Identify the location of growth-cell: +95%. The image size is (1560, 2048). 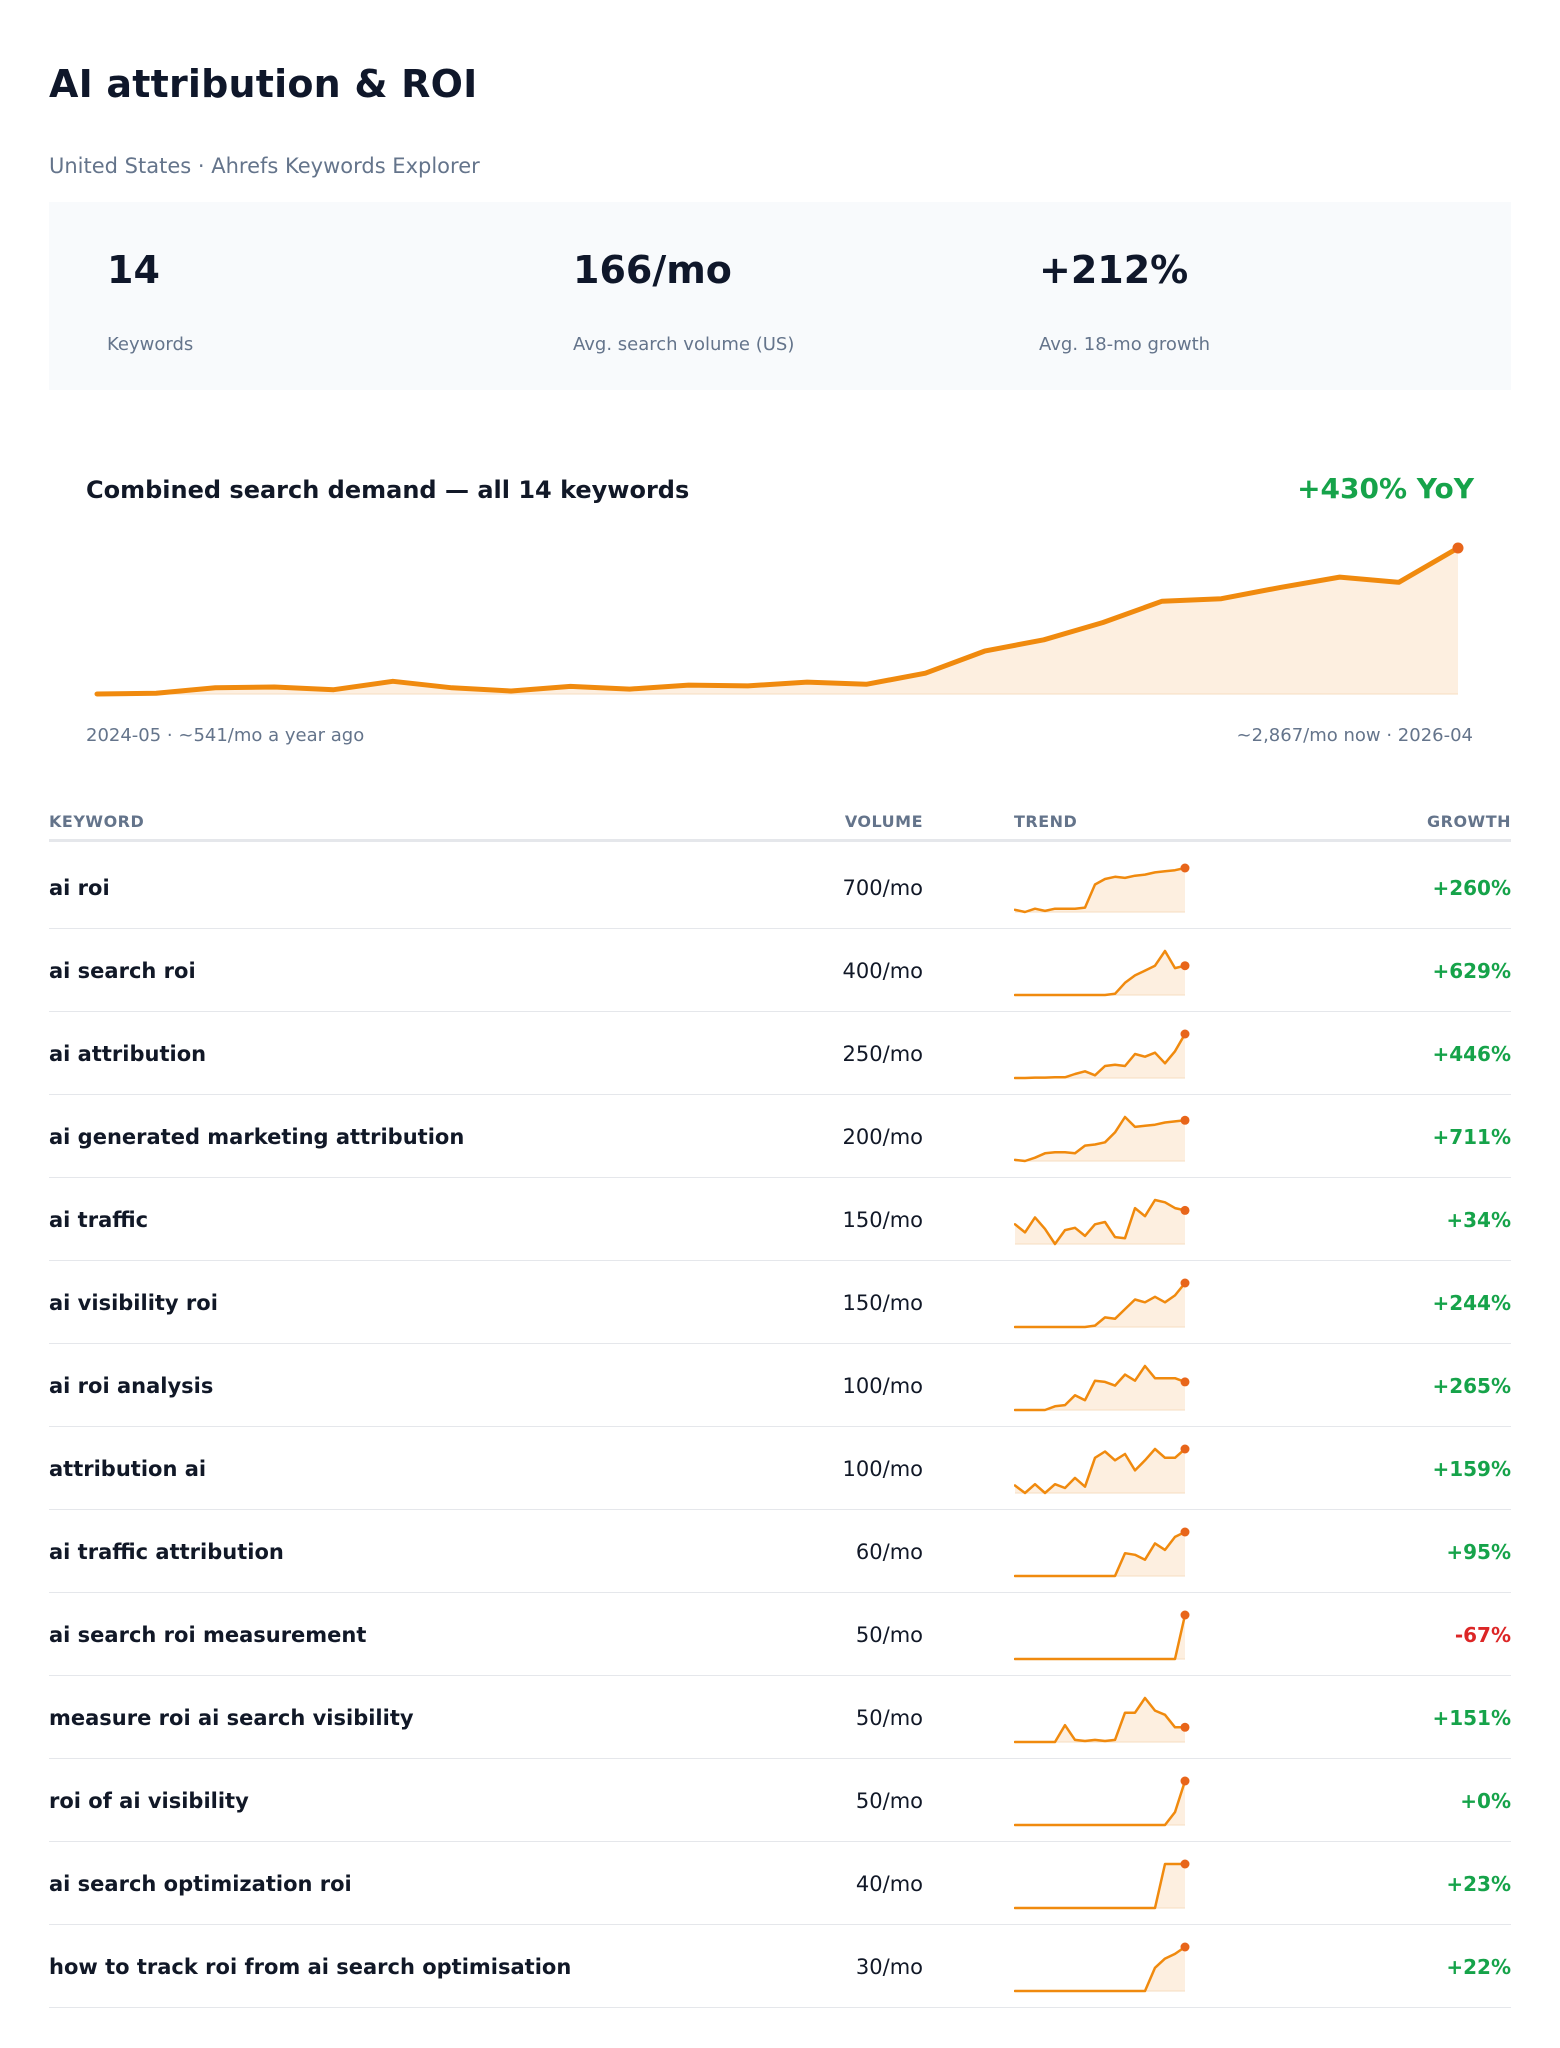
(1478, 1552).